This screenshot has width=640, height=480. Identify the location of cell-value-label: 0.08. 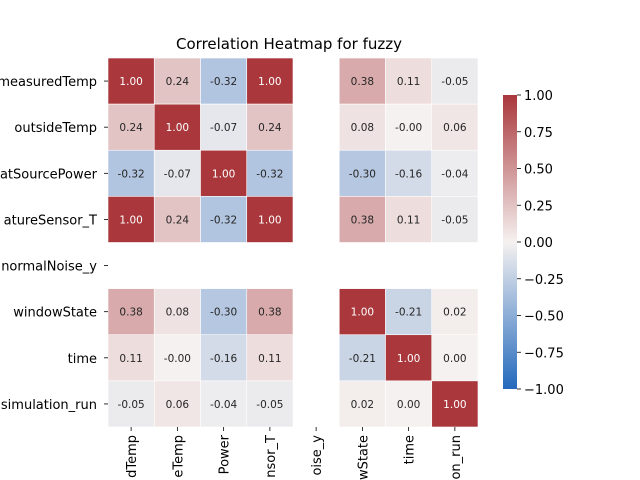
(362, 128).